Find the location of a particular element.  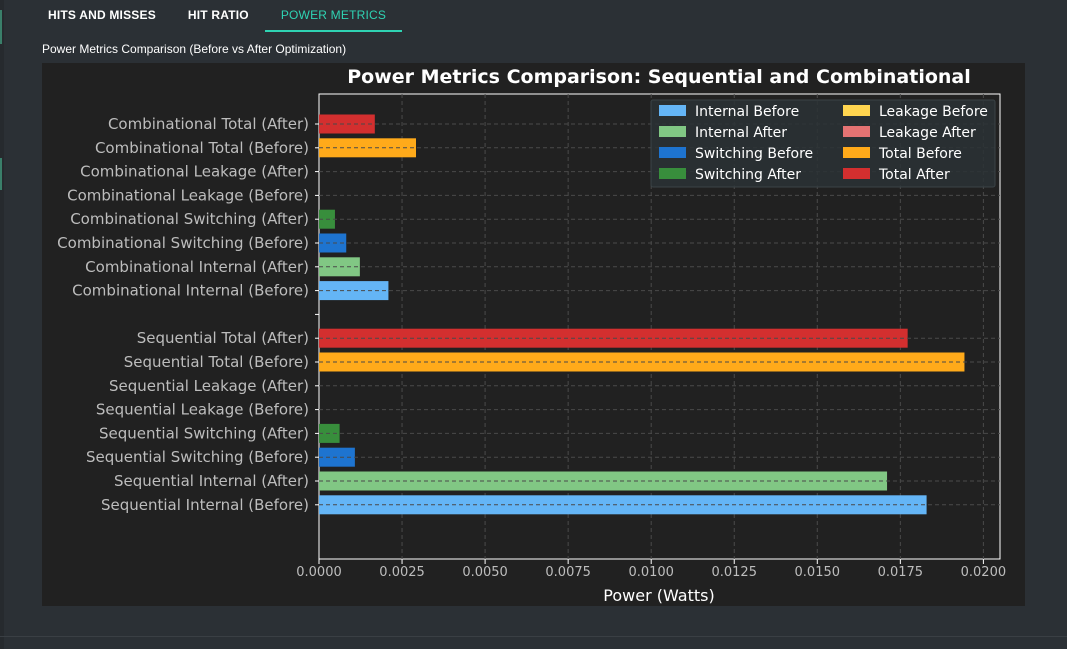

y-tick-label: Sequential Internal (Before) is located at coordinates (205, 505).